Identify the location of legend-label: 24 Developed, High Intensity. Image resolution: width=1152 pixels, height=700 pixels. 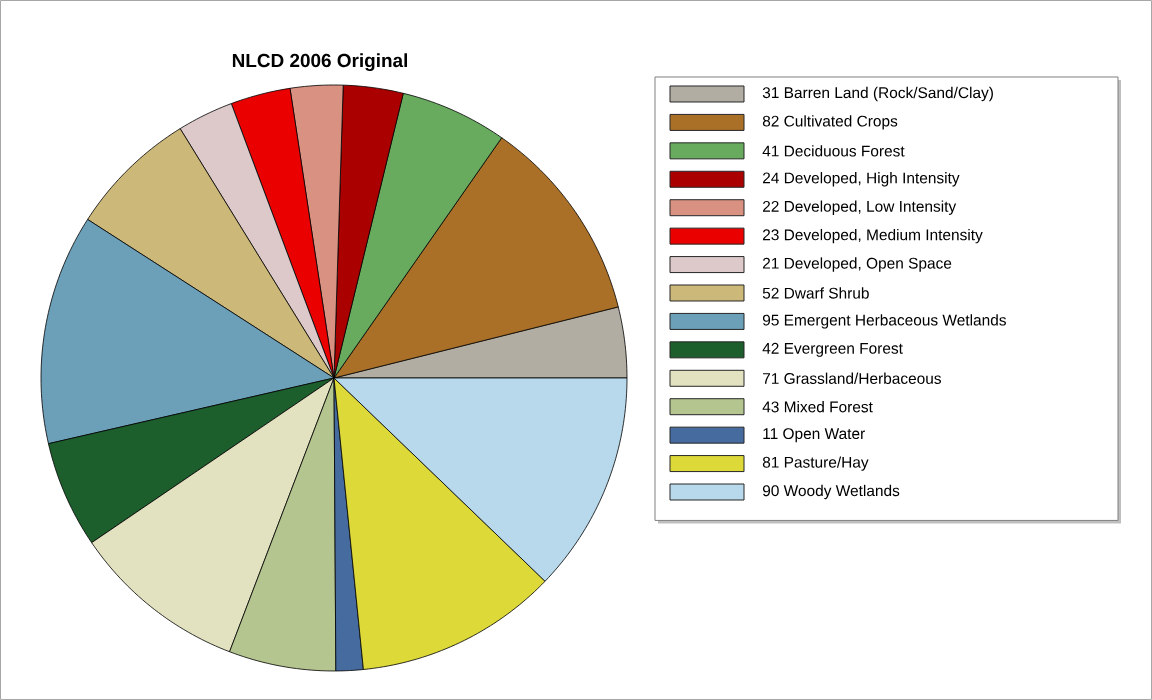
(861, 179).